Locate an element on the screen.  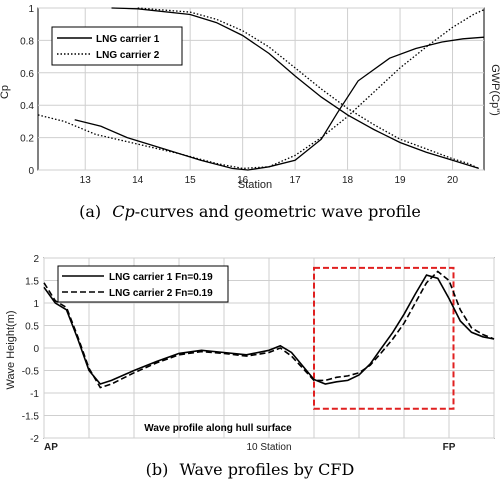
chart-b-ytick-label: 1.5 is located at coordinates (32, 282).